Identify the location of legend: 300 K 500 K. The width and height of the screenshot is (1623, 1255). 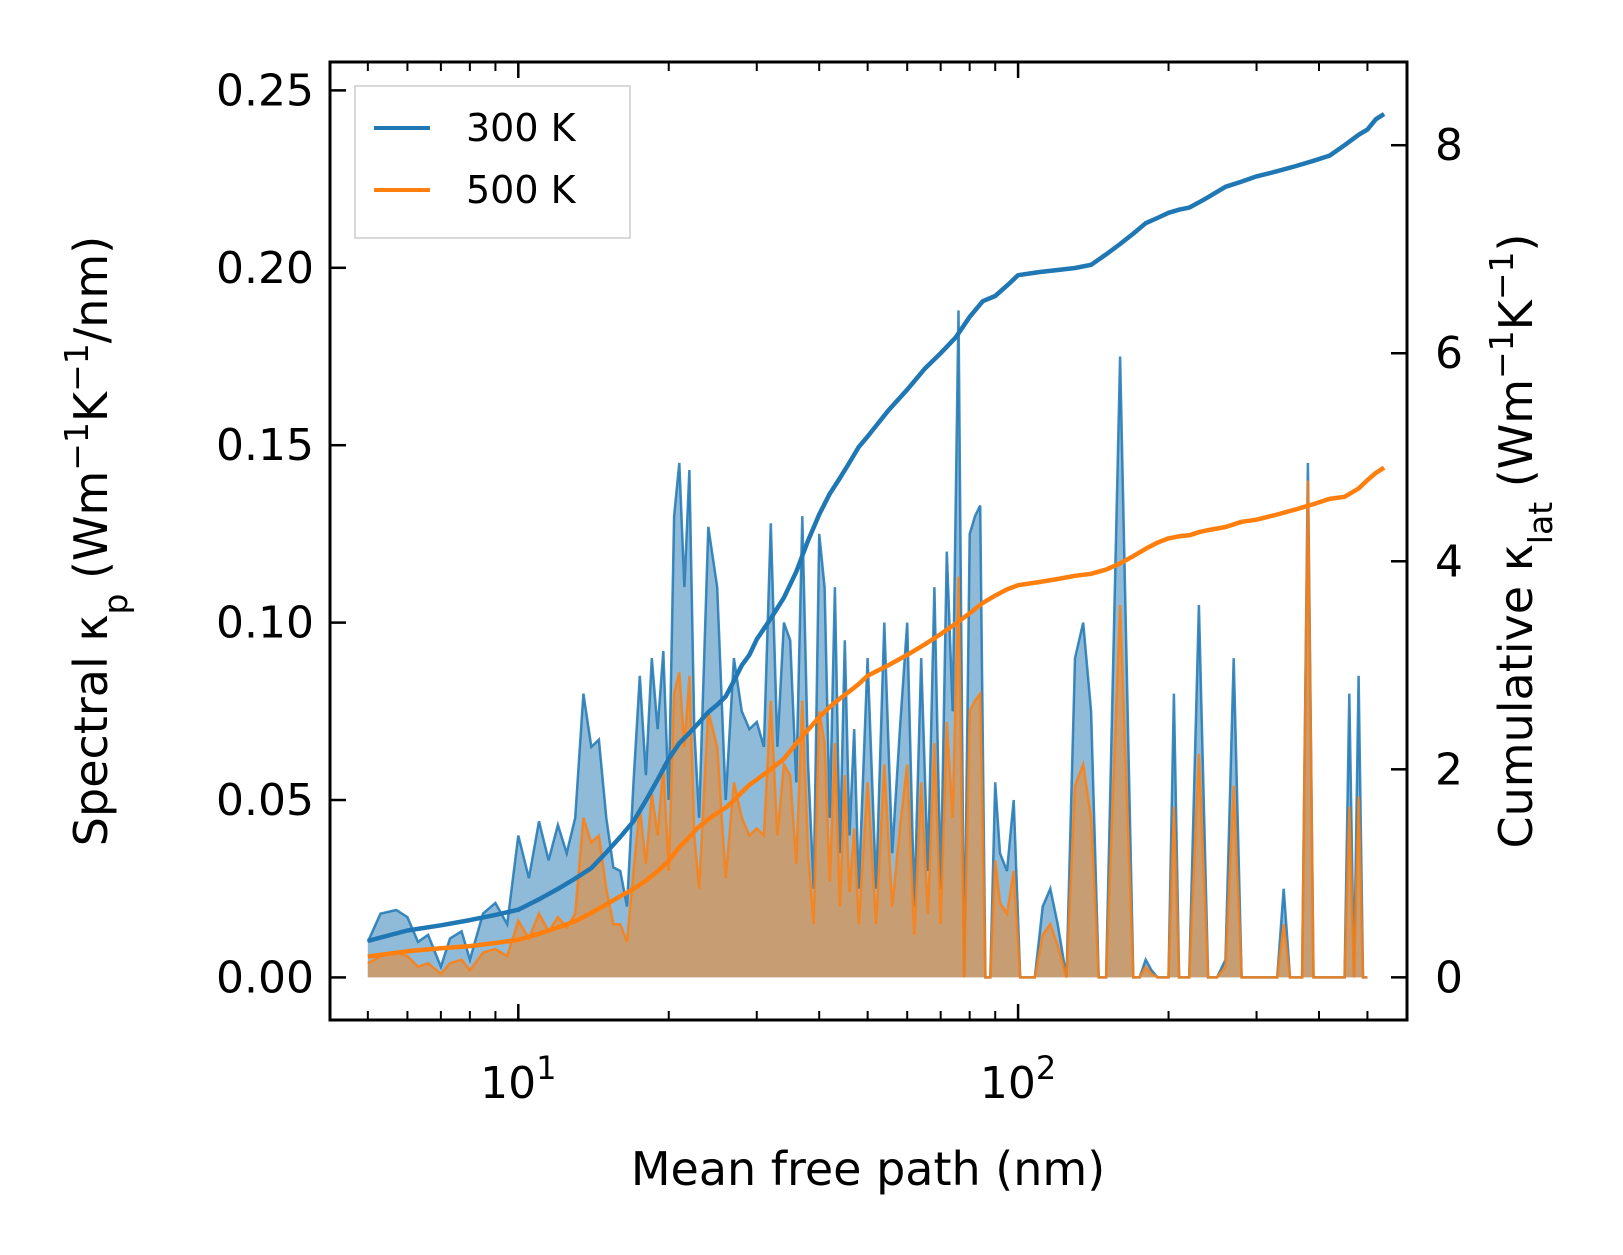
(492, 162).